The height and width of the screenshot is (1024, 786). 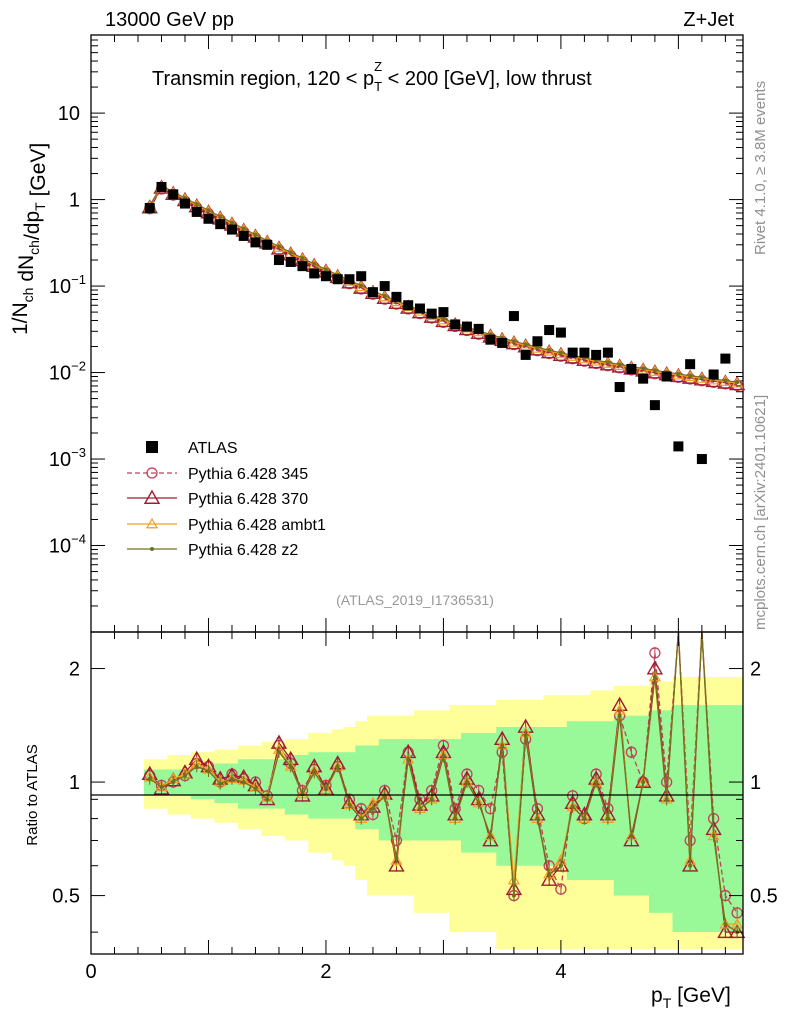 I want to click on ratio-tick-label-left: 1, so click(x=74, y=783).